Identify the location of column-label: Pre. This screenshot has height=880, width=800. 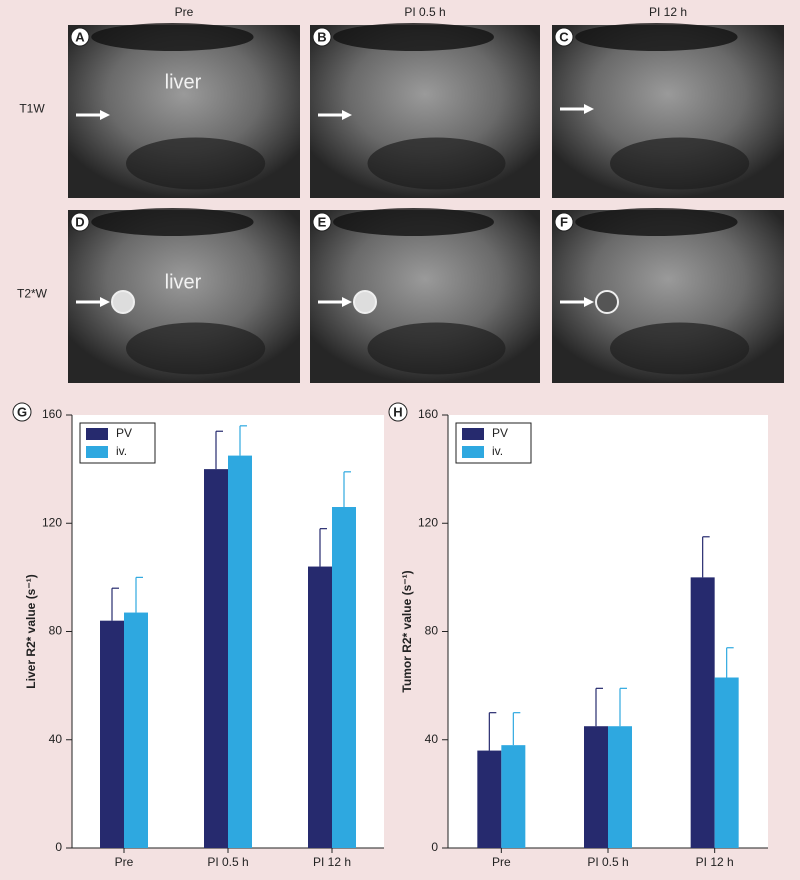
(184, 12).